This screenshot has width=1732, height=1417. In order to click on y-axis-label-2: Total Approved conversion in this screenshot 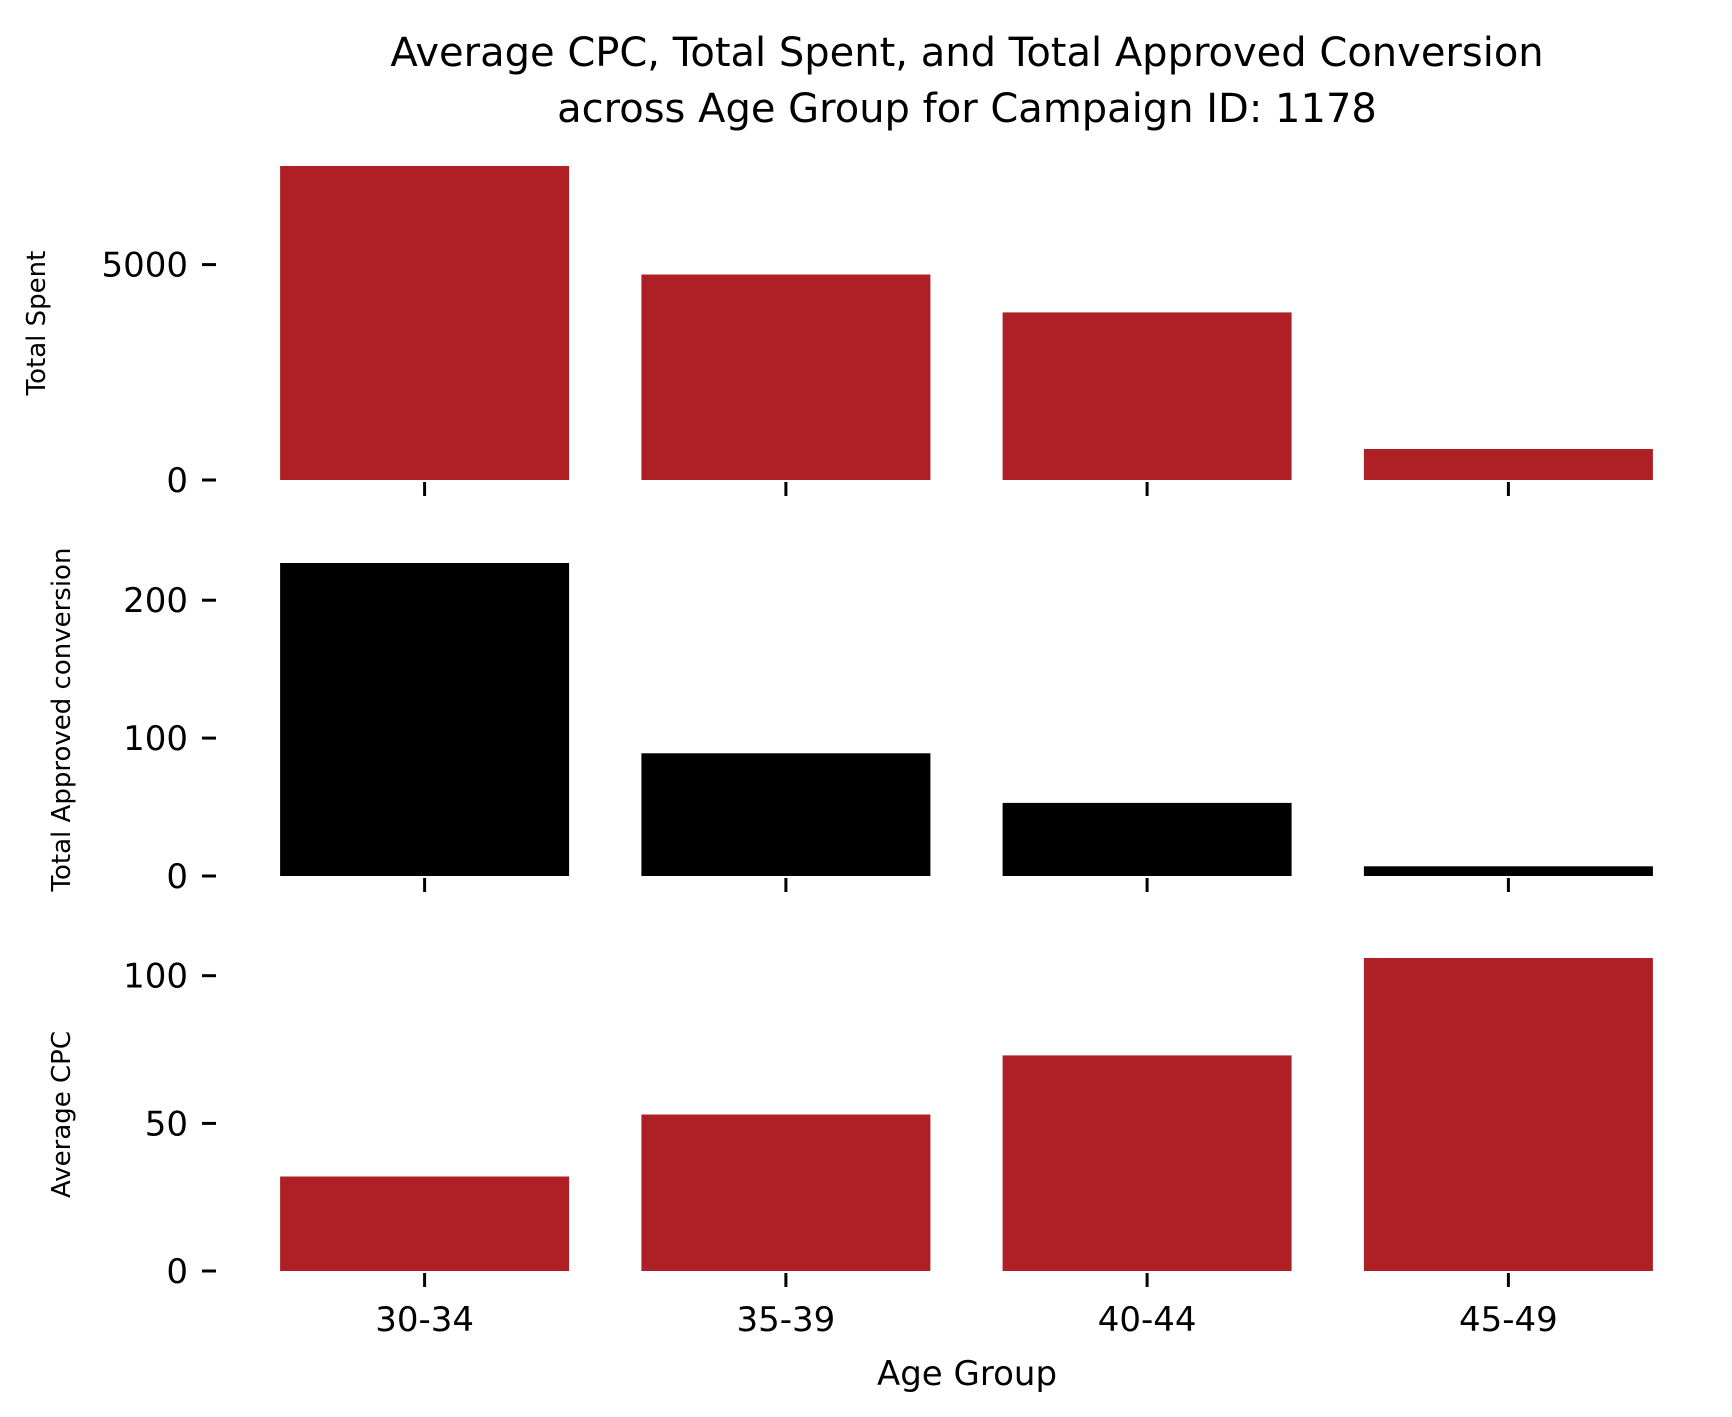, I will do `click(62, 720)`.